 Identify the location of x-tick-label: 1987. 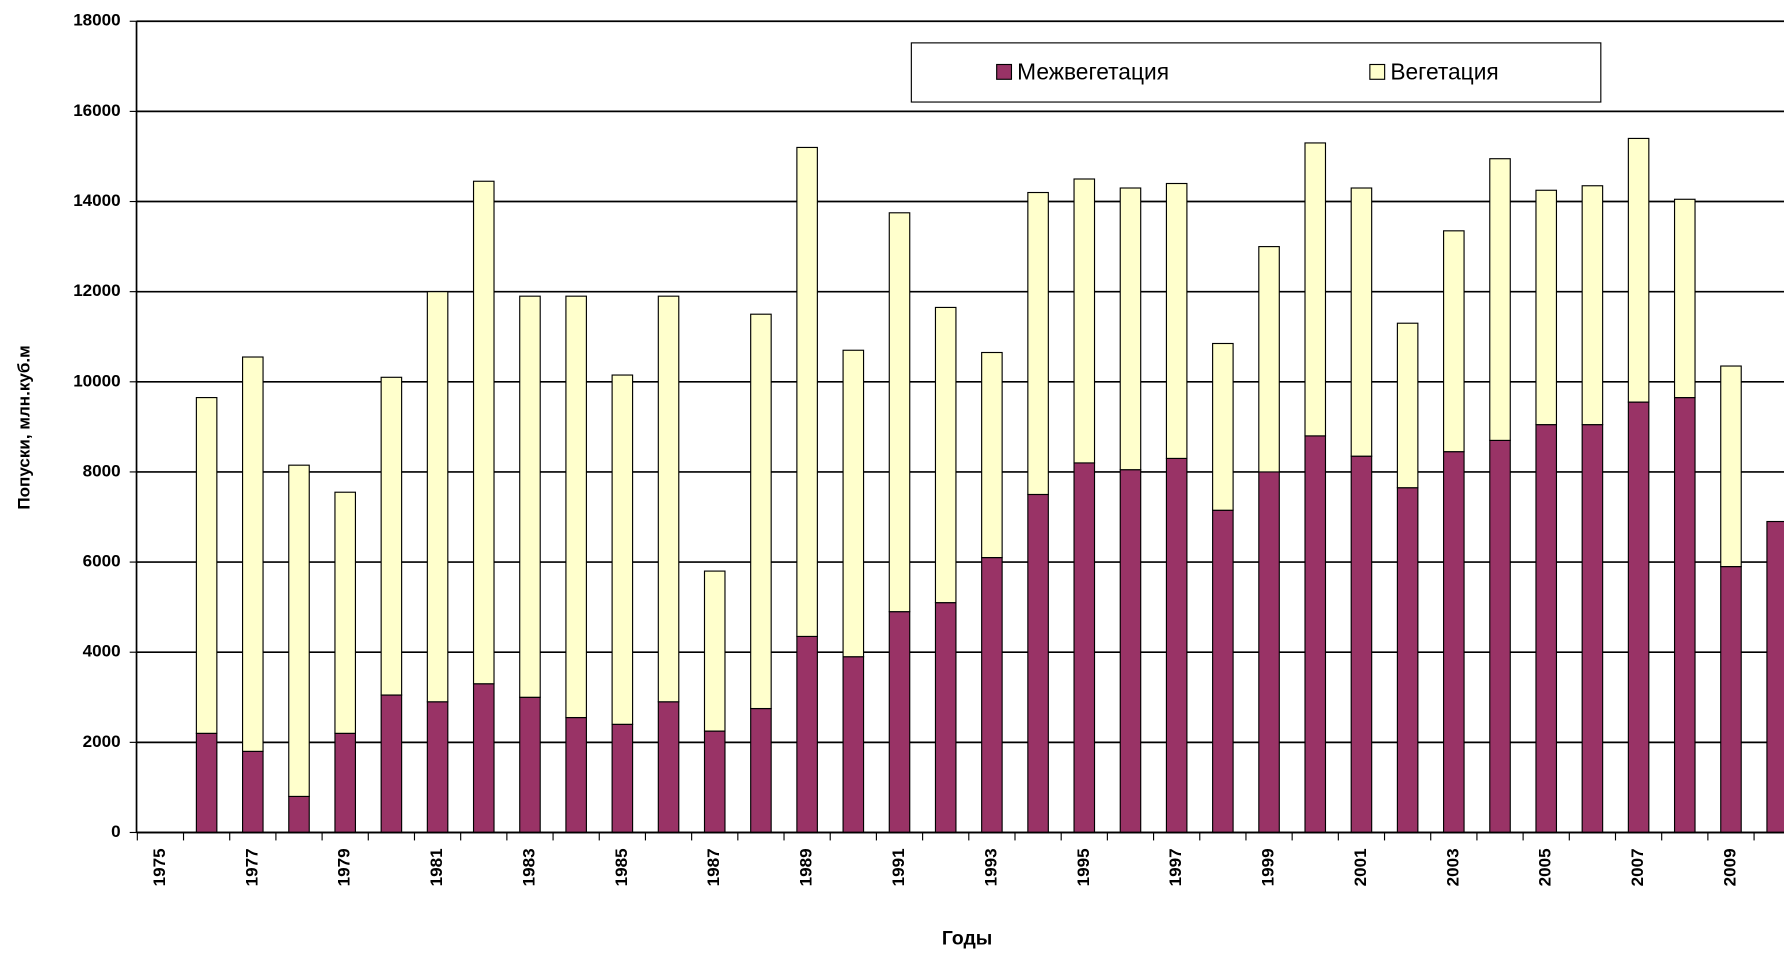
(713, 867).